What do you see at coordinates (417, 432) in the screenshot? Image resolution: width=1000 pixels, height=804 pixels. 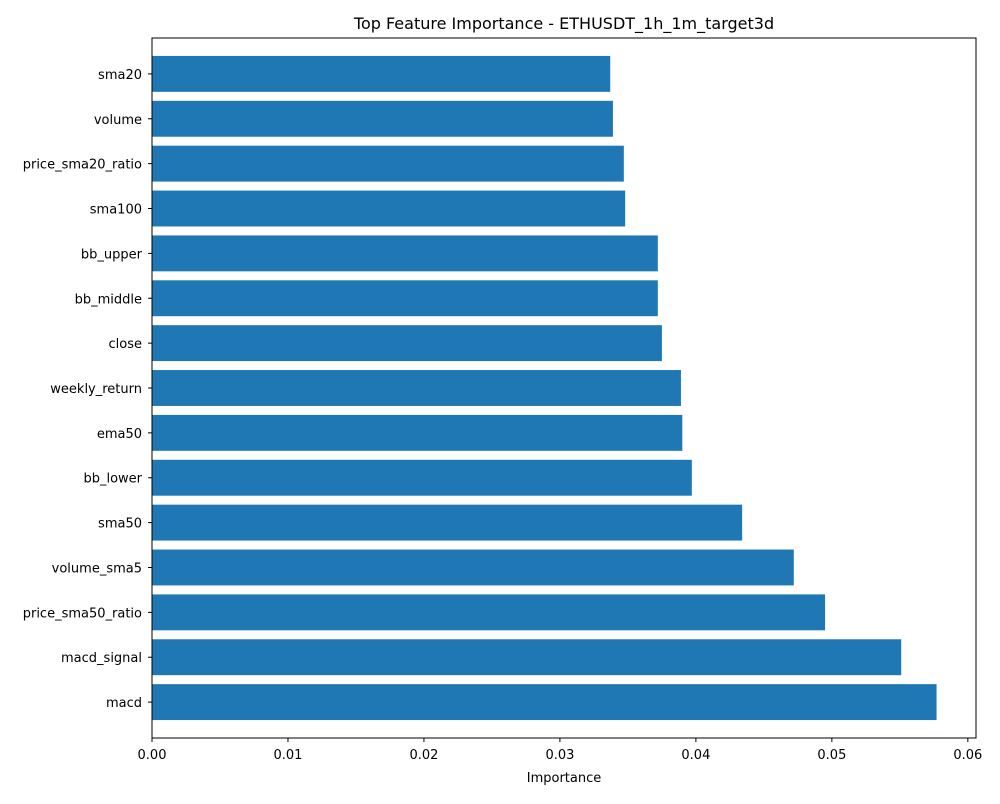 I see `bar-ema50` at bounding box center [417, 432].